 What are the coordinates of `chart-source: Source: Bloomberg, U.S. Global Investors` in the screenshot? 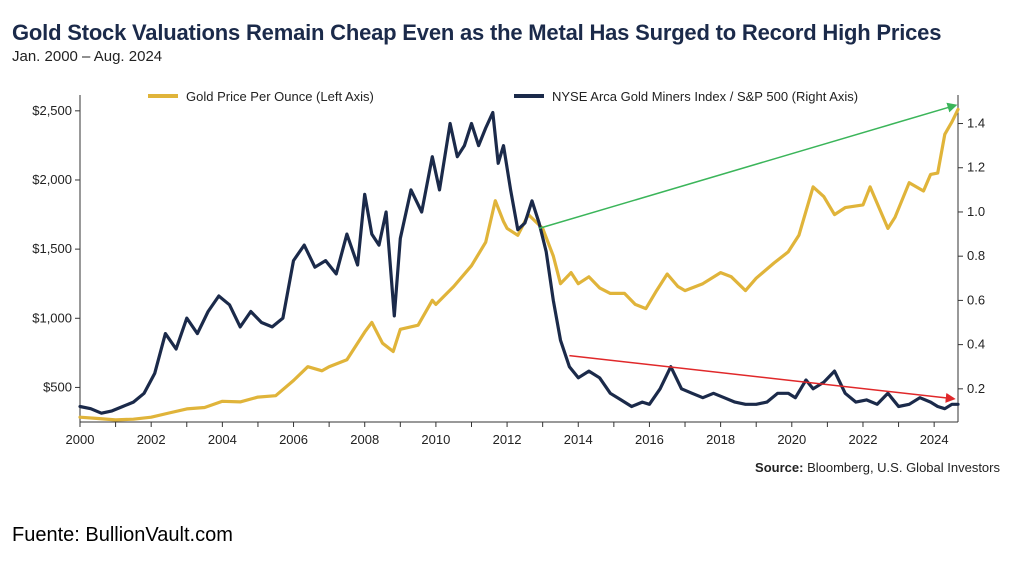 It's located at (877, 467).